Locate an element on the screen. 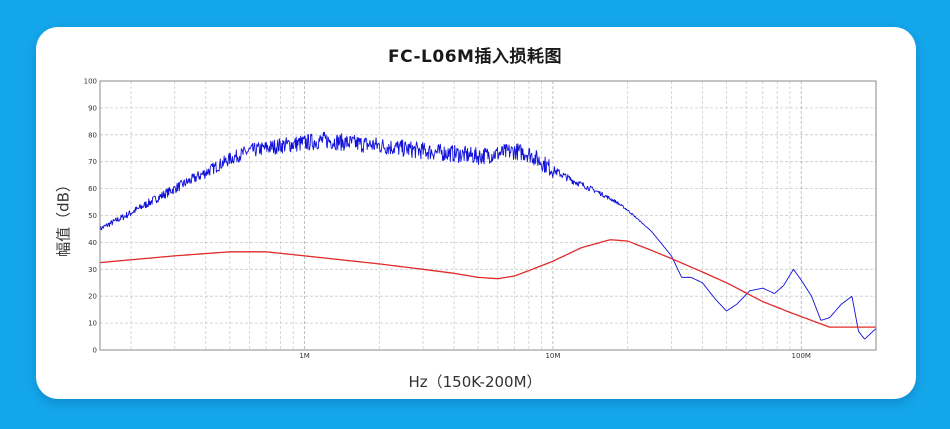  y-tick-label: 50 is located at coordinates (92, 216).